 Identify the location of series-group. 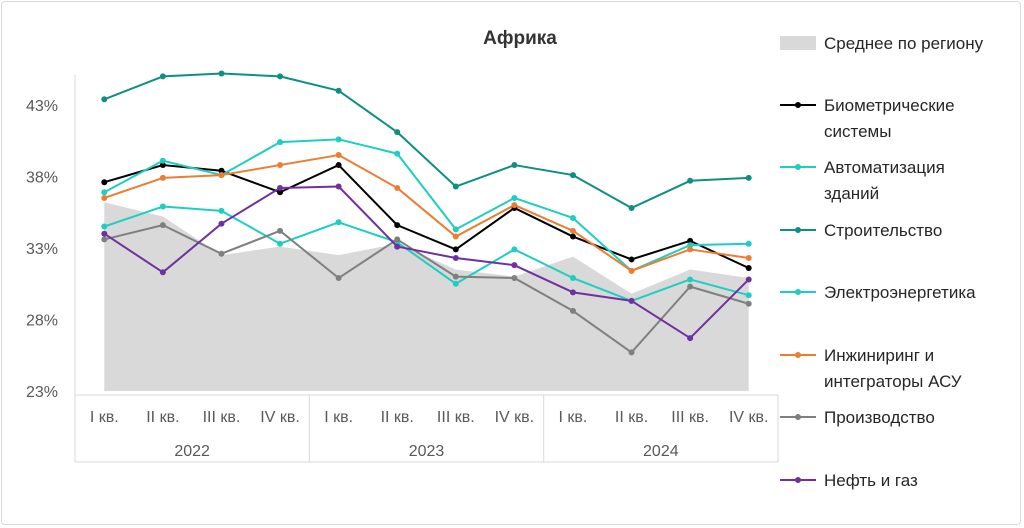
(426, 217).